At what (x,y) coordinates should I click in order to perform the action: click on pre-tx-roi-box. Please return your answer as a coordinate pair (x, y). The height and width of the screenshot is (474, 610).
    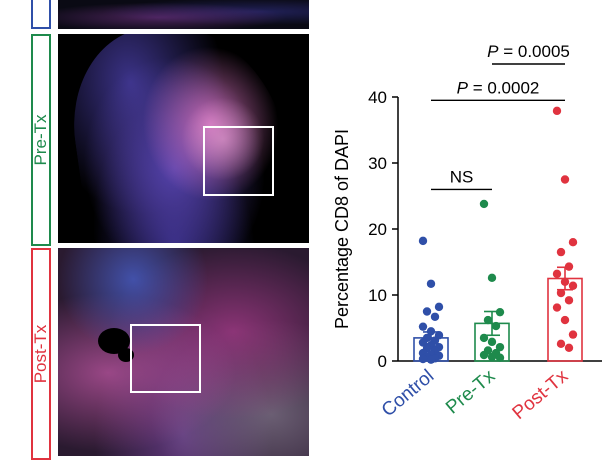
    Looking at the image, I should click on (238, 161).